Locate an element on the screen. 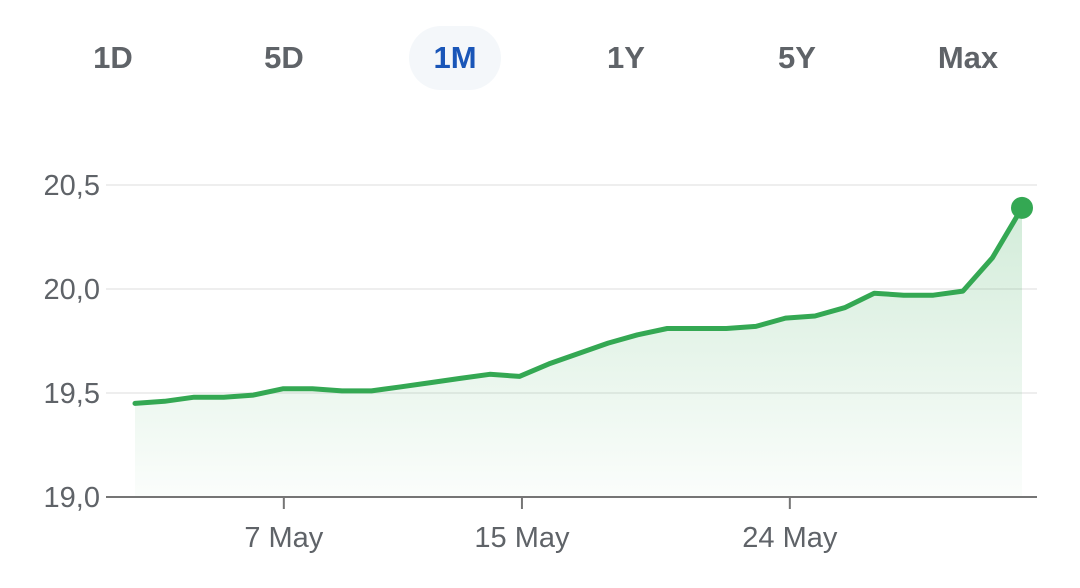 Image resolution: width=1080 pixels, height=588 pixels. y-tick-label: 19,5 is located at coordinates (72, 394).